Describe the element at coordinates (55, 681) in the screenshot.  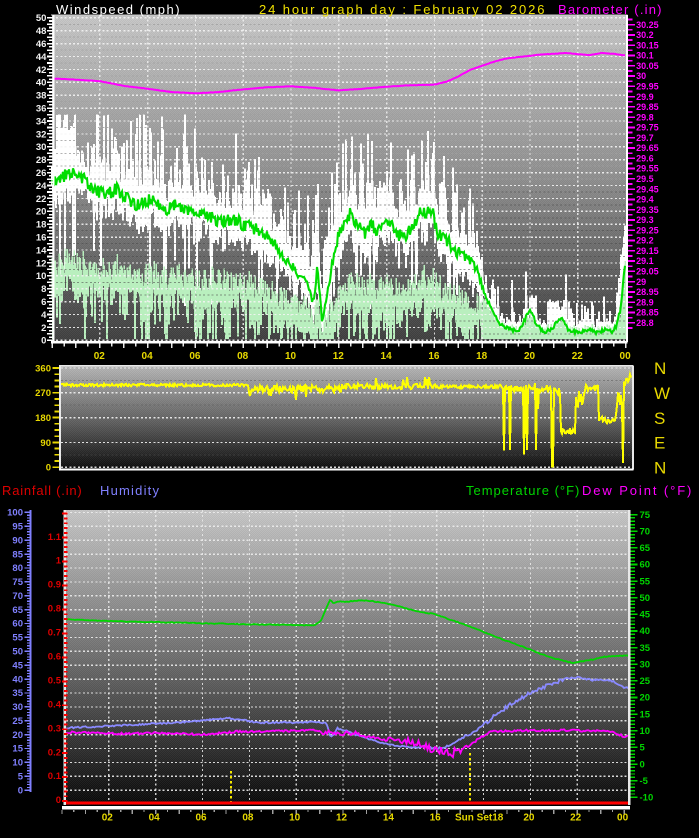
I see `svg-text: 0.5` at that location.